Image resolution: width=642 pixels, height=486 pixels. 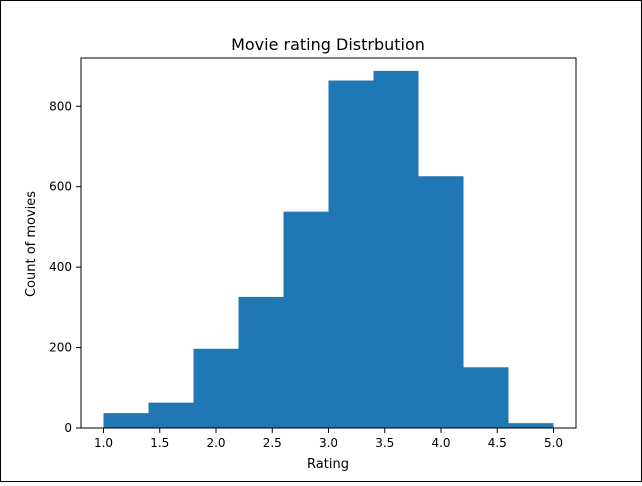 What do you see at coordinates (553, 443) in the screenshot?
I see `x-tick-label: 5.0` at bounding box center [553, 443].